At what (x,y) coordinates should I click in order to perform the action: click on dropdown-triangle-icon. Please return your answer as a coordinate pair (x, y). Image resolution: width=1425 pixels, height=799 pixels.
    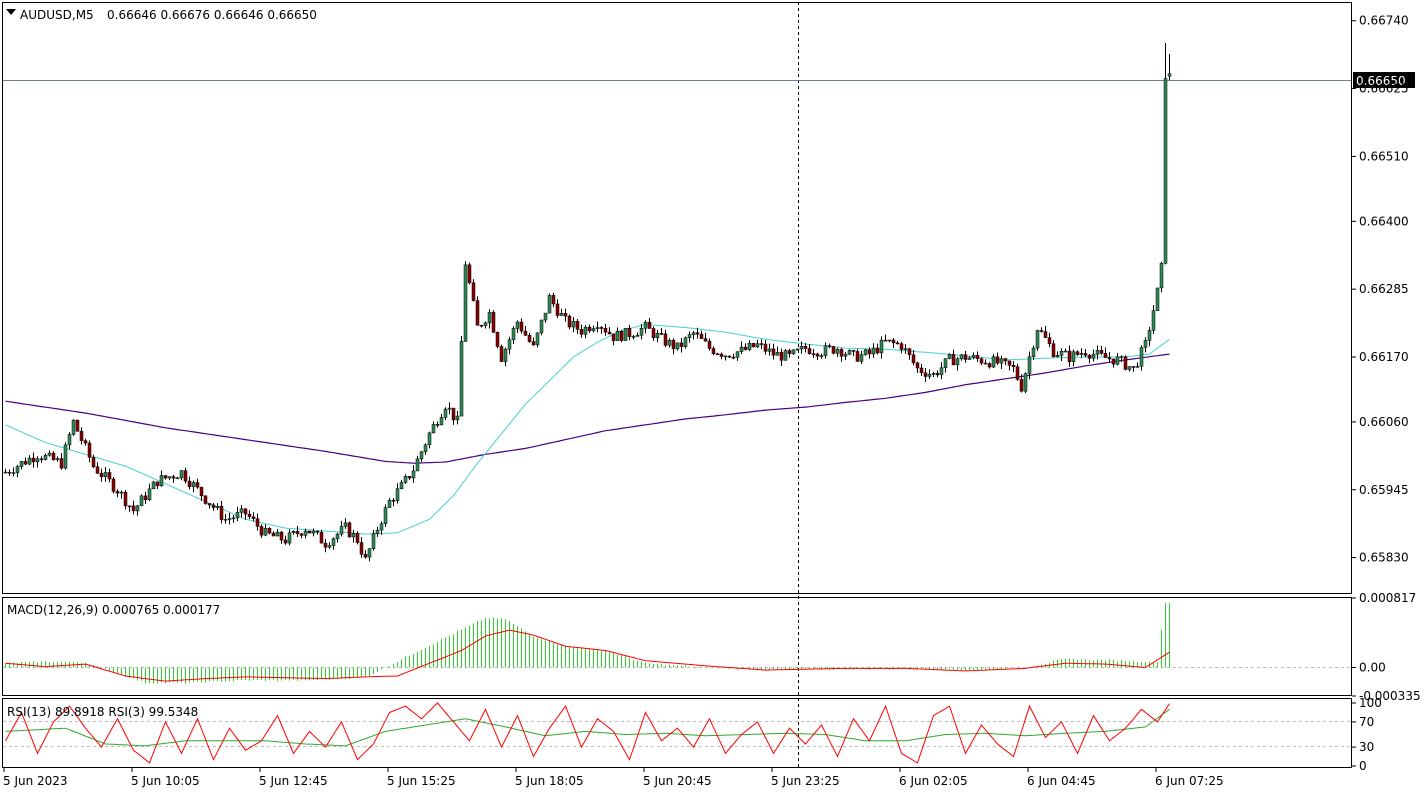
    Looking at the image, I should click on (11, 12).